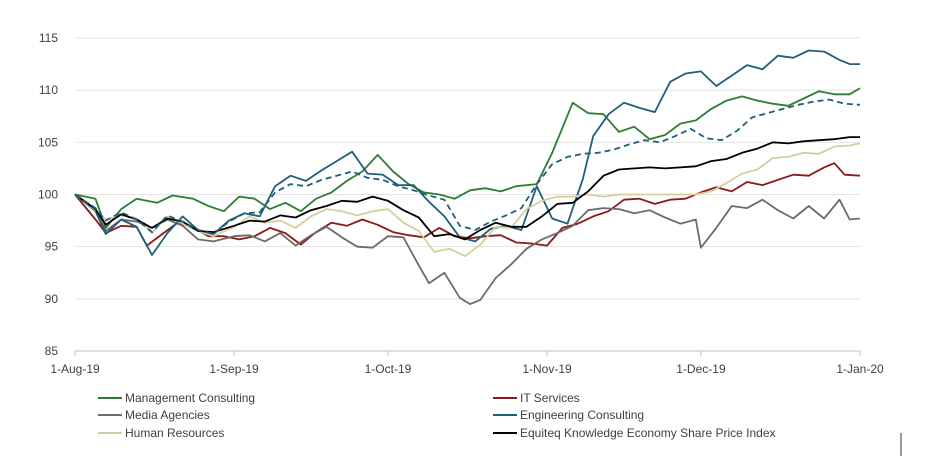 This screenshot has height=473, width=931. Describe the element at coordinates (547, 369) in the screenshot. I see `x-tick-label: 1-Nov-19` at that location.